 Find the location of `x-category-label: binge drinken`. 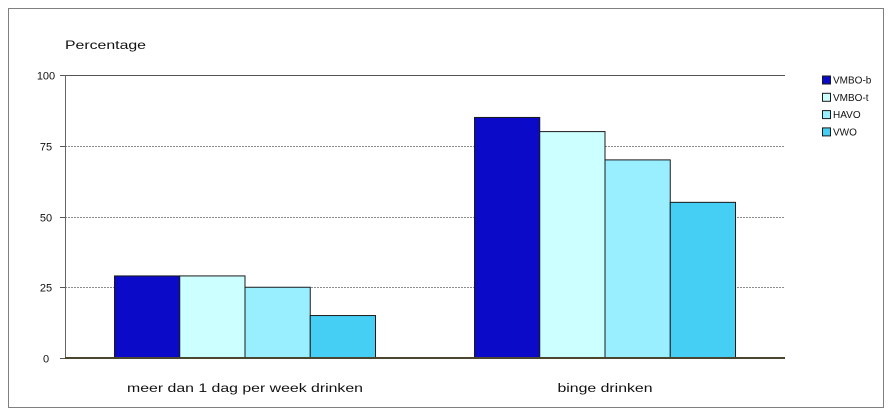

x-category-label: binge drinken is located at coordinates (604, 388).